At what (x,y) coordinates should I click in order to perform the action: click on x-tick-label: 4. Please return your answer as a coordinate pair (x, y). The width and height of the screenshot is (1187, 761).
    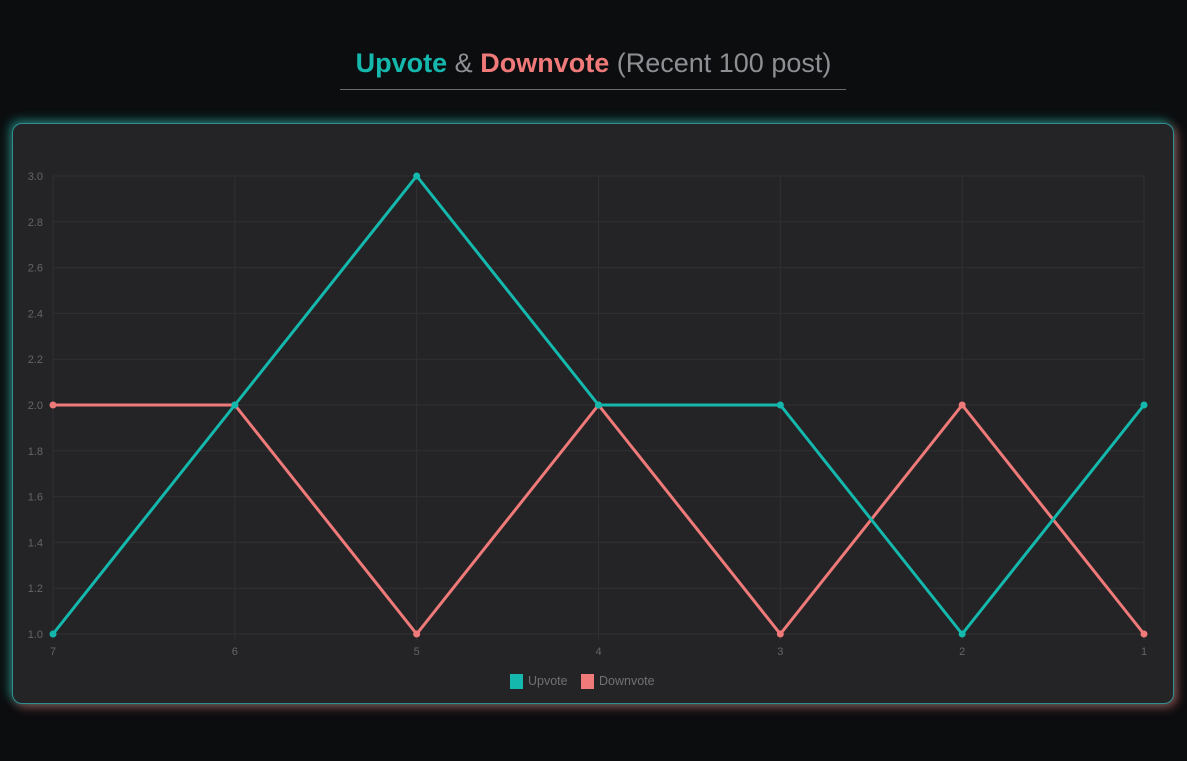
    Looking at the image, I should click on (598, 652).